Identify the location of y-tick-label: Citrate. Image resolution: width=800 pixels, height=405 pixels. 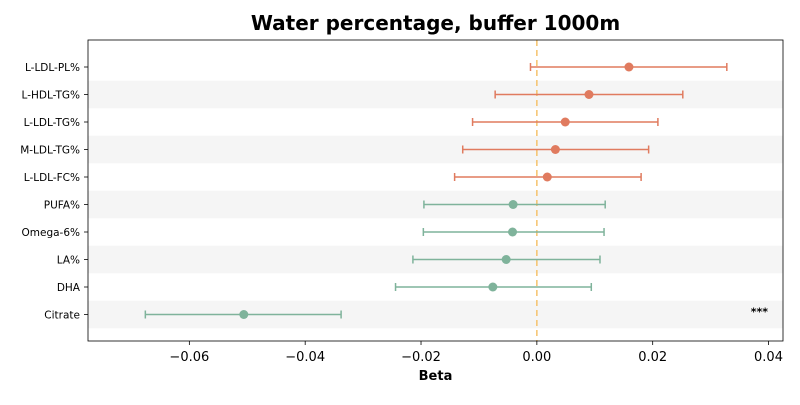
(62, 316).